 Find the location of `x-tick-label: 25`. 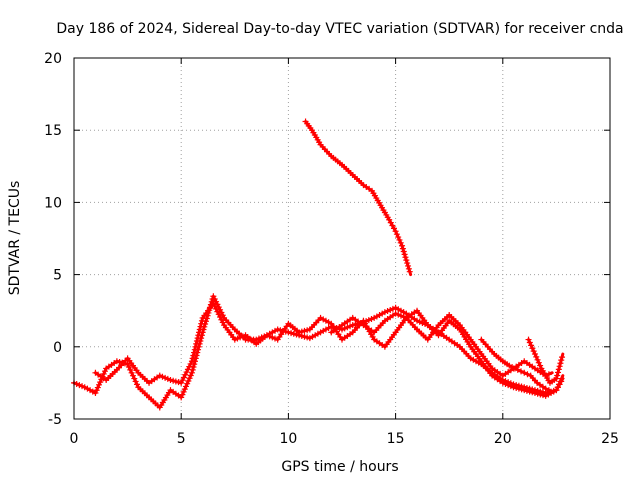

x-tick-label: 25 is located at coordinates (610, 439).